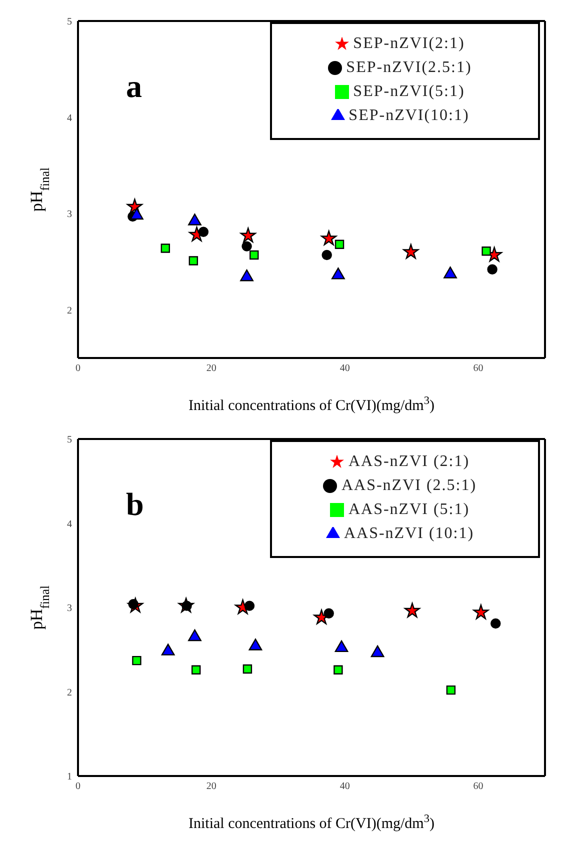 Image resolution: width=562 pixels, height=854 pixels. I want to click on legend-label: SEP-nZVI(2.5:1), so click(409, 67).